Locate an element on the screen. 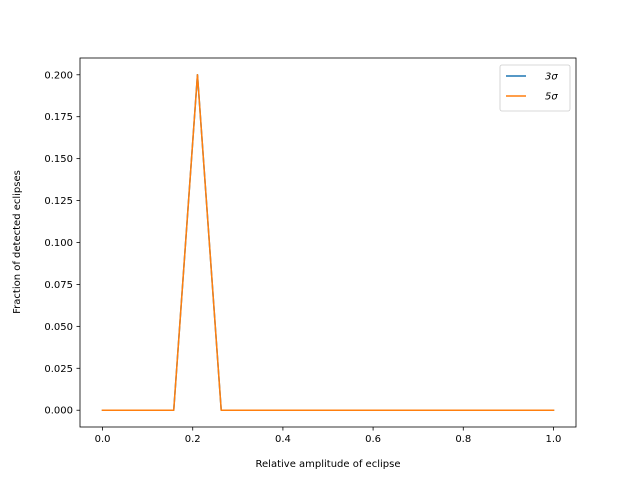  y-tick-label: 0.075 is located at coordinates (58, 285).